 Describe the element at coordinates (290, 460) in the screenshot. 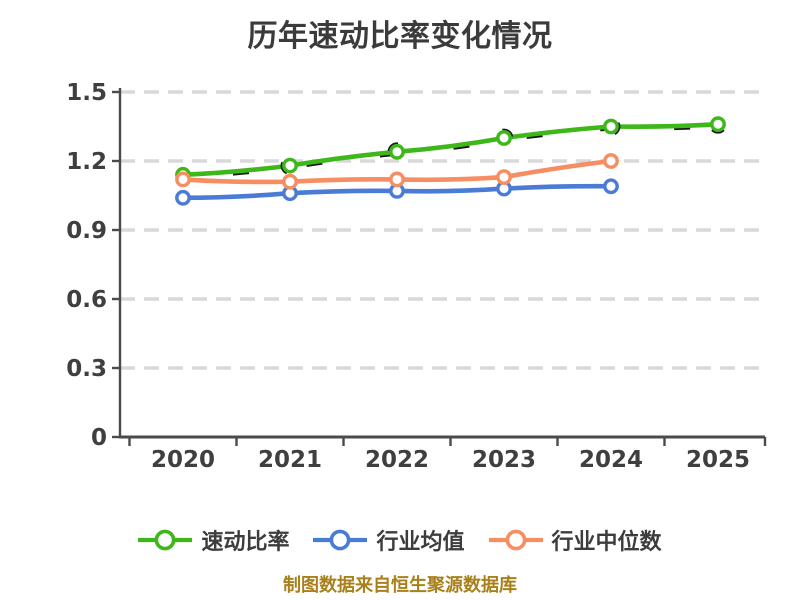

I see `x-tick-label: 2021` at that location.